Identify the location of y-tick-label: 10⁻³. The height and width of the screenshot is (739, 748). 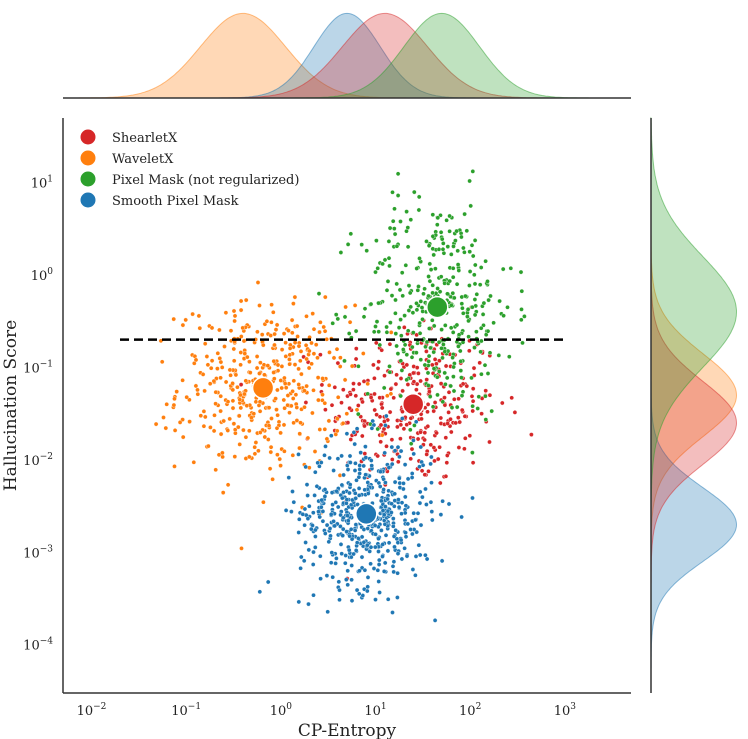
(38, 552).